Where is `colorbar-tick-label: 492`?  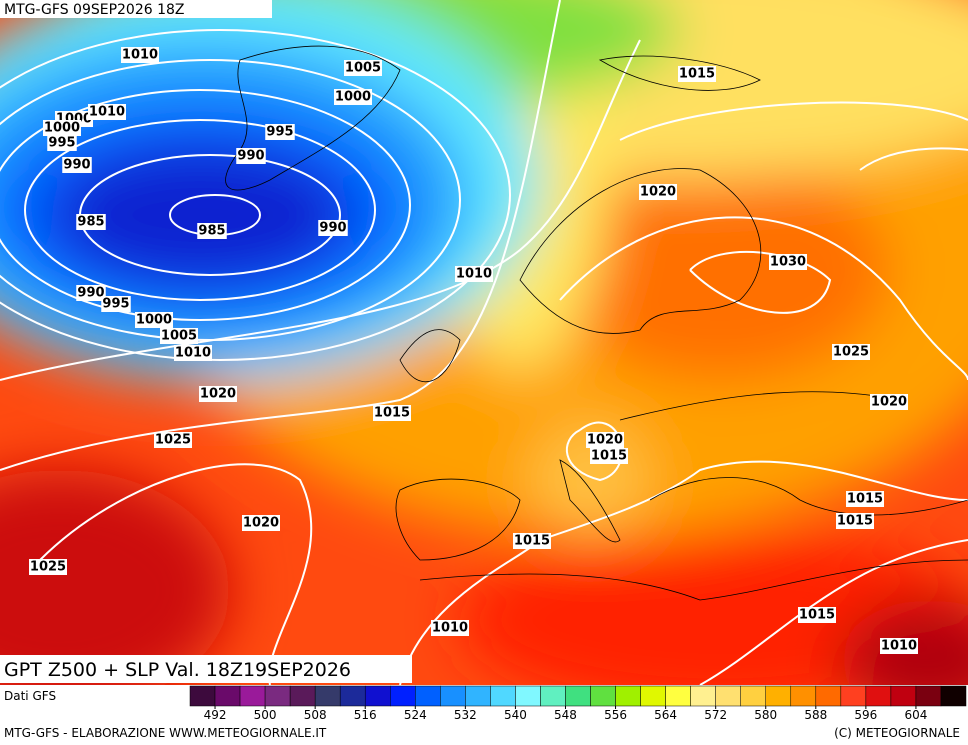
colorbar-tick-label: 492 is located at coordinates (215, 715).